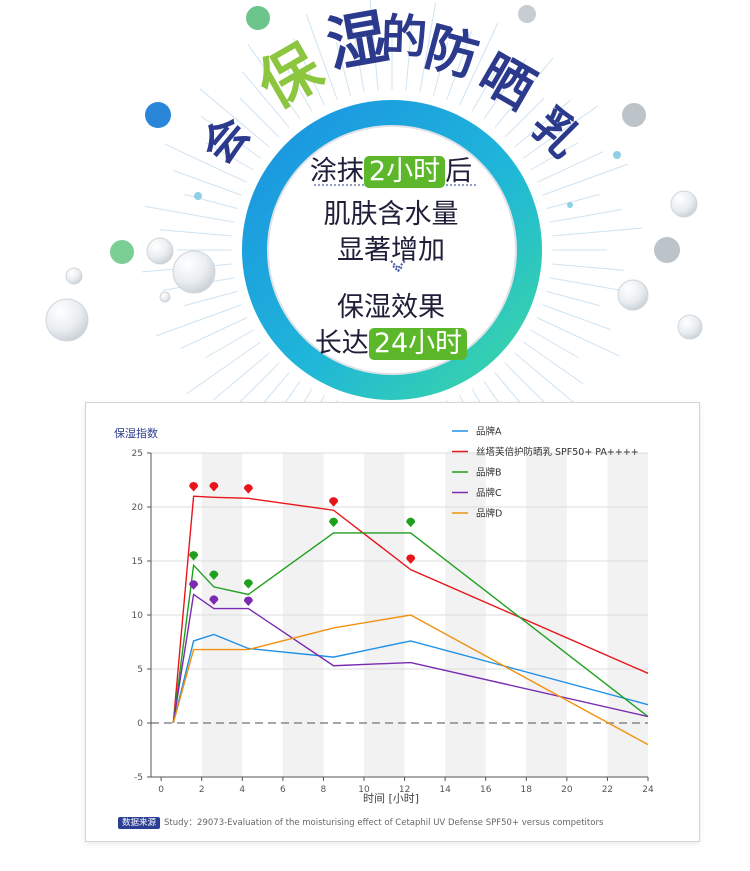 Image resolution: width=750 pixels, height=871 pixels. I want to click on down-chevron-icon, so click(398, 266).